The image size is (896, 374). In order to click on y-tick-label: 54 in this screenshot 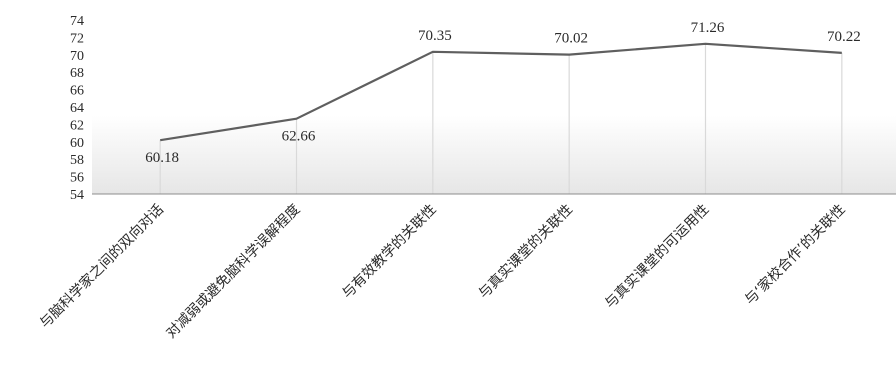, I will do `click(77, 195)`.